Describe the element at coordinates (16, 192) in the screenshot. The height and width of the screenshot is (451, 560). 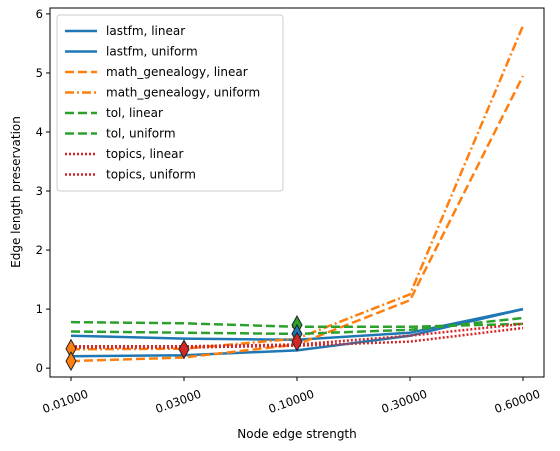
I see `y-axis-label: Edge length preservation` at that location.